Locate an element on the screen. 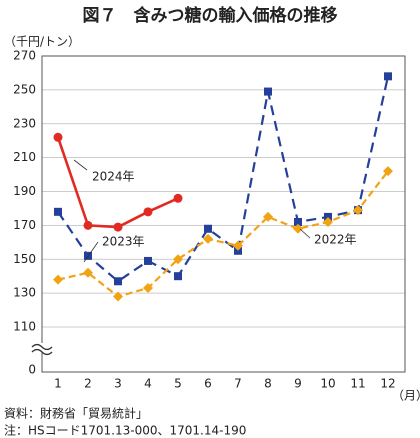  x-axis-unit: （月） is located at coordinates (406, 396).